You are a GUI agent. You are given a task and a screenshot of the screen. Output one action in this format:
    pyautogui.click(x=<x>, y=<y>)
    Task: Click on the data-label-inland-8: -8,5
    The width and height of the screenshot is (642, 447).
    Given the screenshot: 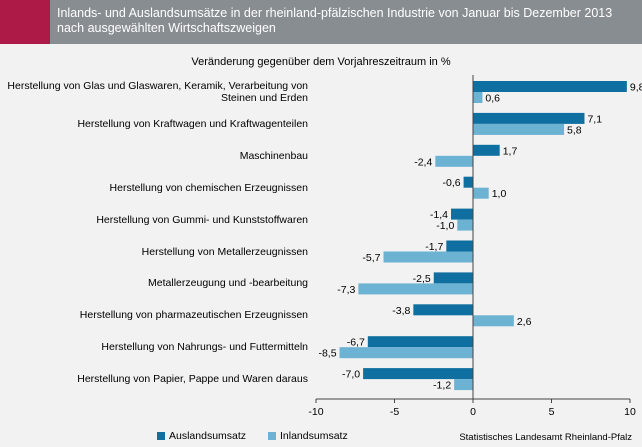 What is the action you would take?
    pyautogui.click(x=327, y=354)
    